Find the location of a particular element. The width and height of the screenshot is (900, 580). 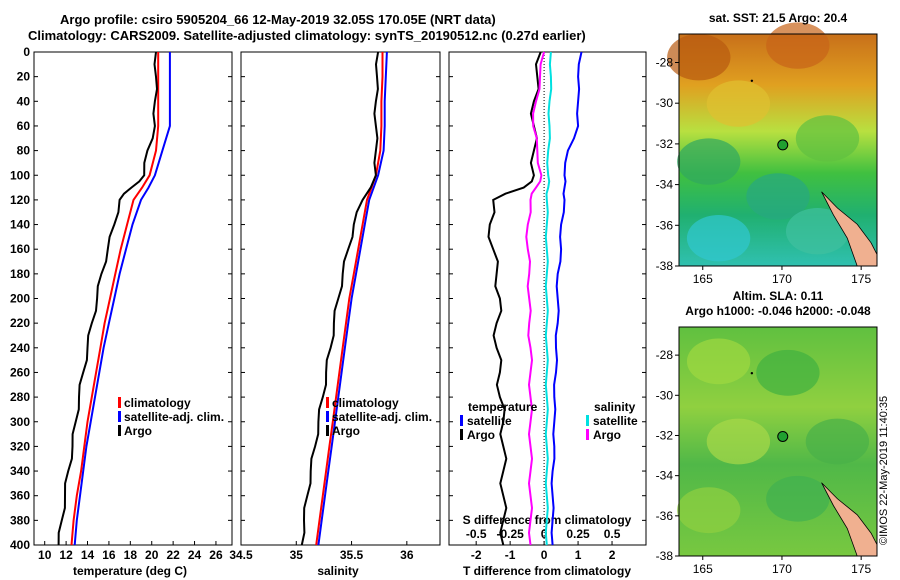

temperature-xlabel: temperature (deg C) is located at coordinates (130, 571).